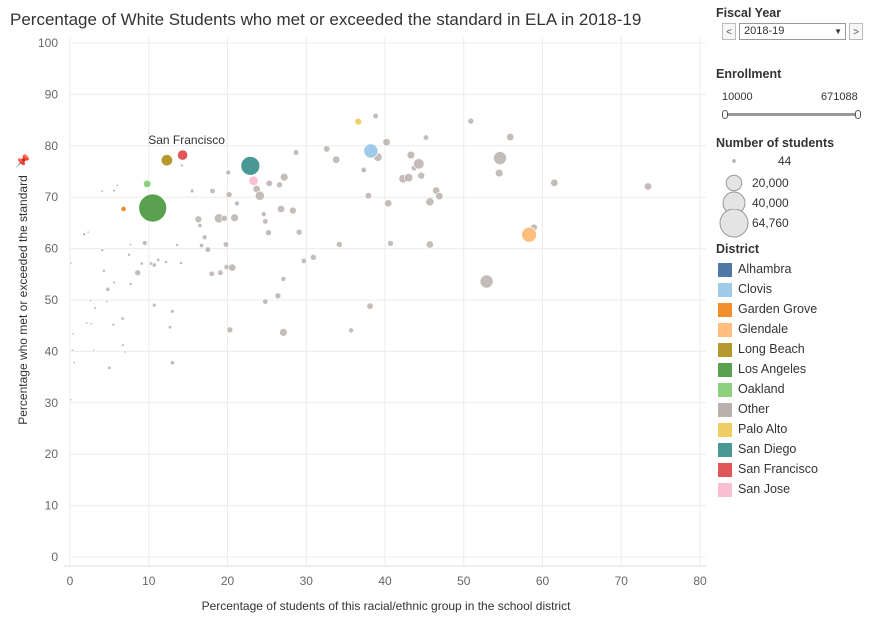 This screenshot has width=878, height=621. What do you see at coordinates (371, 151) in the screenshot?
I see `data-point-clovis` at bounding box center [371, 151].